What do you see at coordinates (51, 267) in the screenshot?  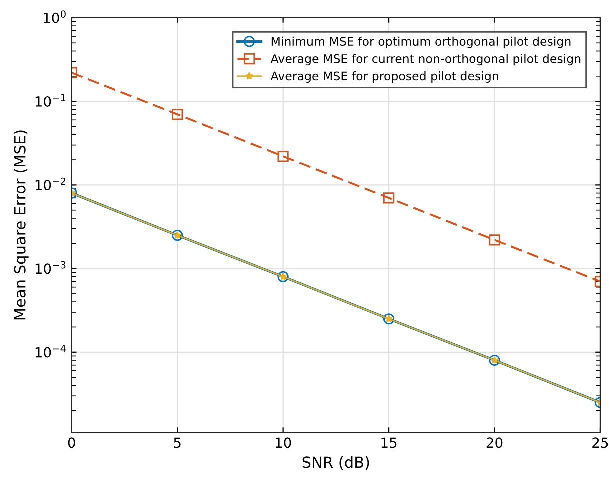 I see `y-tick-label: 10$^{−3}$` at bounding box center [51, 267].